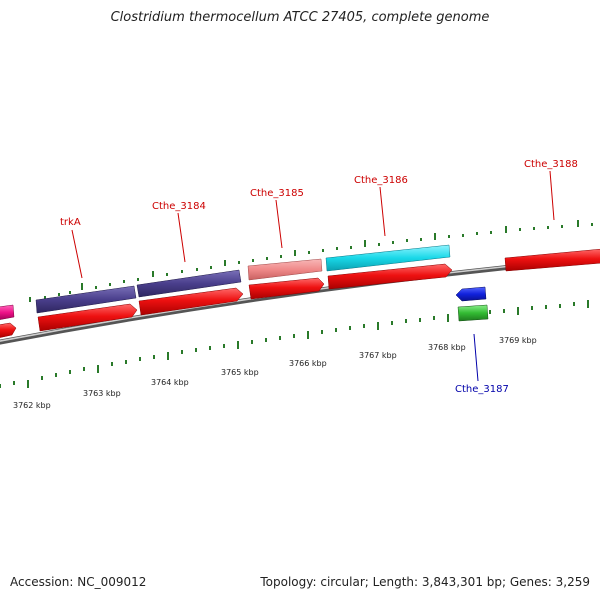 The image size is (600, 600). I want to click on gene-label-cthe-3186: Cthe_3186, so click(381, 180).